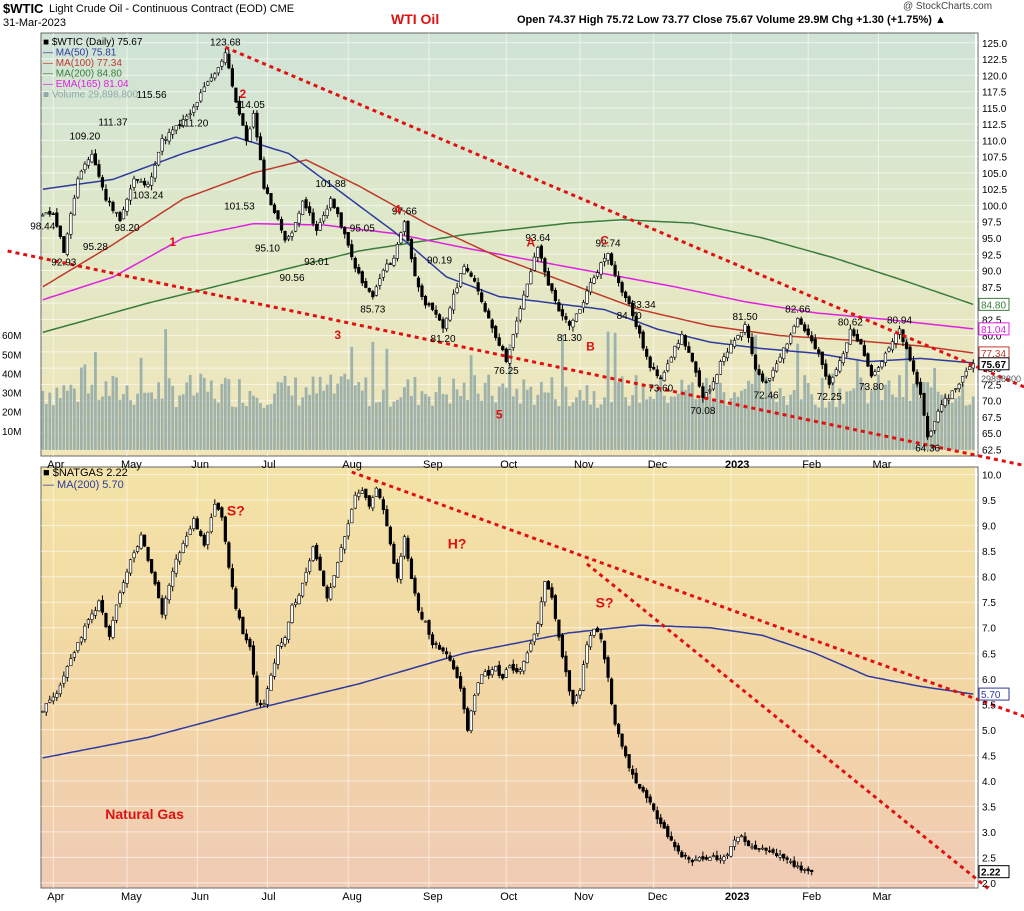 The height and width of the screenshot is (911, 1024). What do you see at coordinates (992, 337) in the screenshot?
I see `panel1-y-tick-label: 80.0` at bounding box center [992, 337].